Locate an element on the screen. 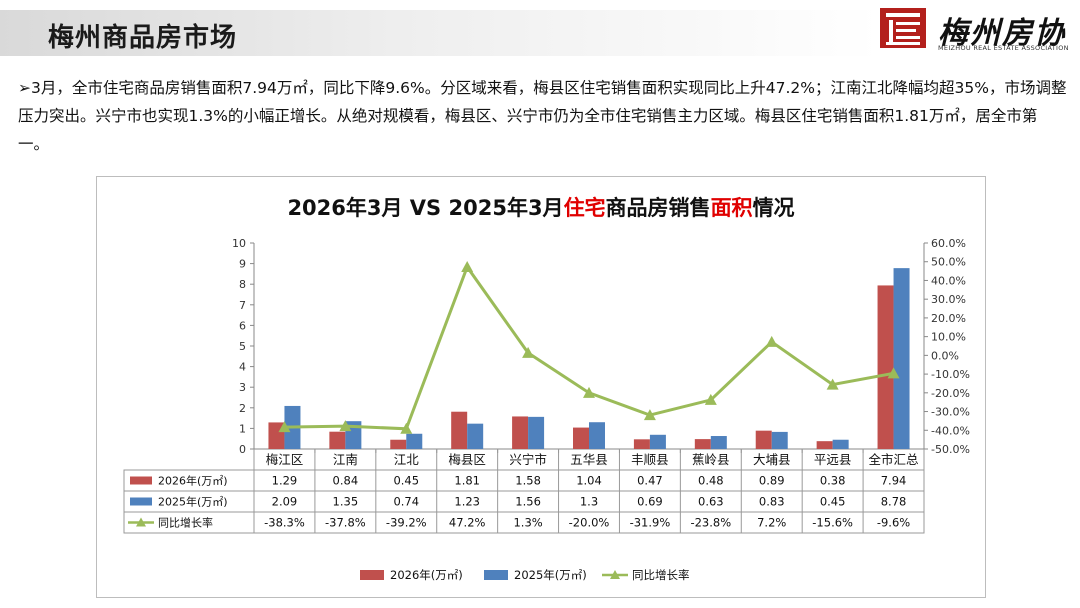 The width and height of the screenshot is (1080, 608). right-axis-tick-label: -50.0% is located at coordinates (950, 449).